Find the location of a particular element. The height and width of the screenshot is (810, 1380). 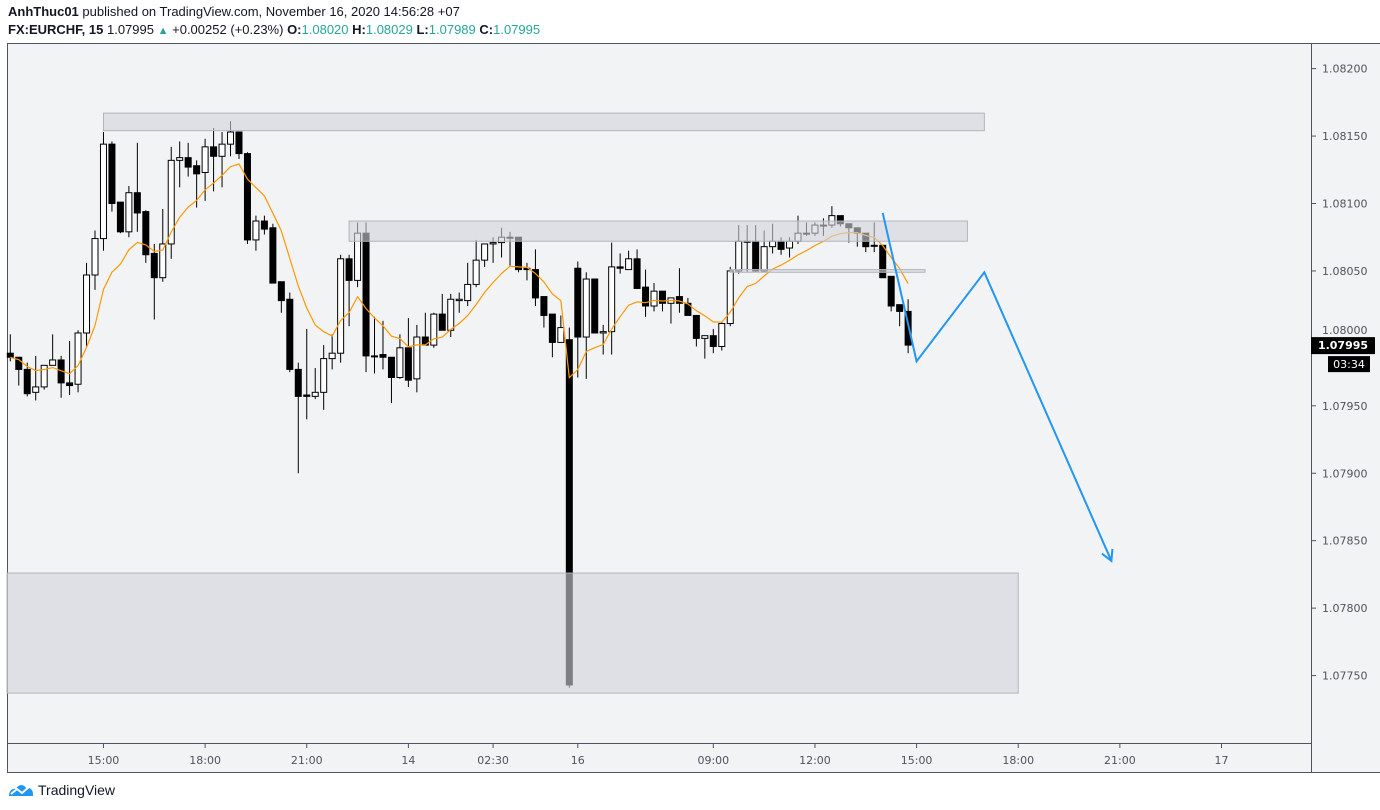

author-name: AnhThuc01 is located at coordinates (43, 11).